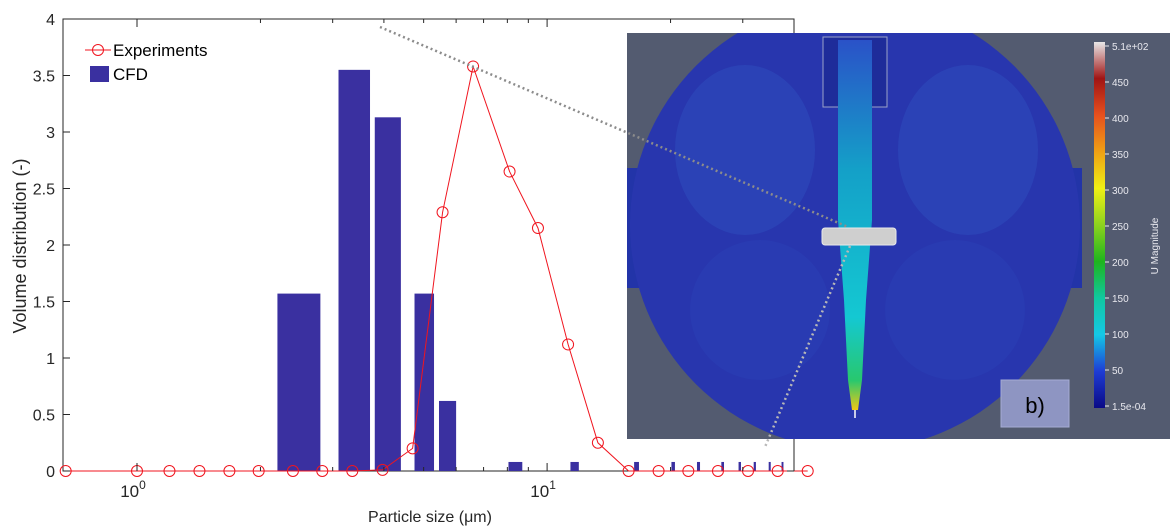 The height and width of the screenshot is (527, 1170). Describe the element at coordinates (1120, 119) in the screenshot. I see `colorbar-tick-label: 400` at that location.